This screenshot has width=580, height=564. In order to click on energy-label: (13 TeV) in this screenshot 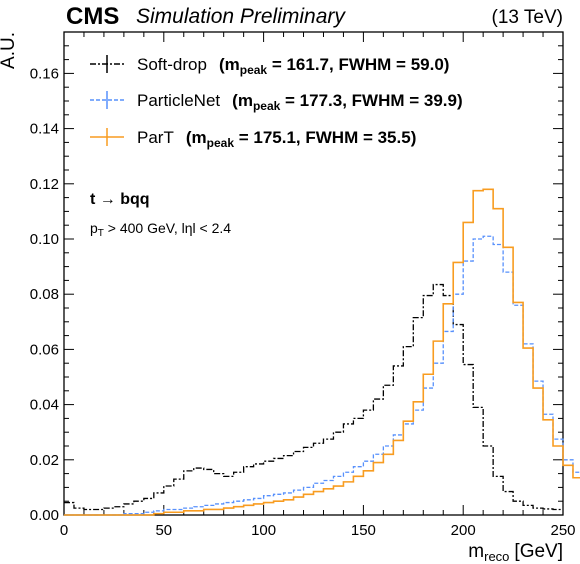, I will do `click(527, 17)`.